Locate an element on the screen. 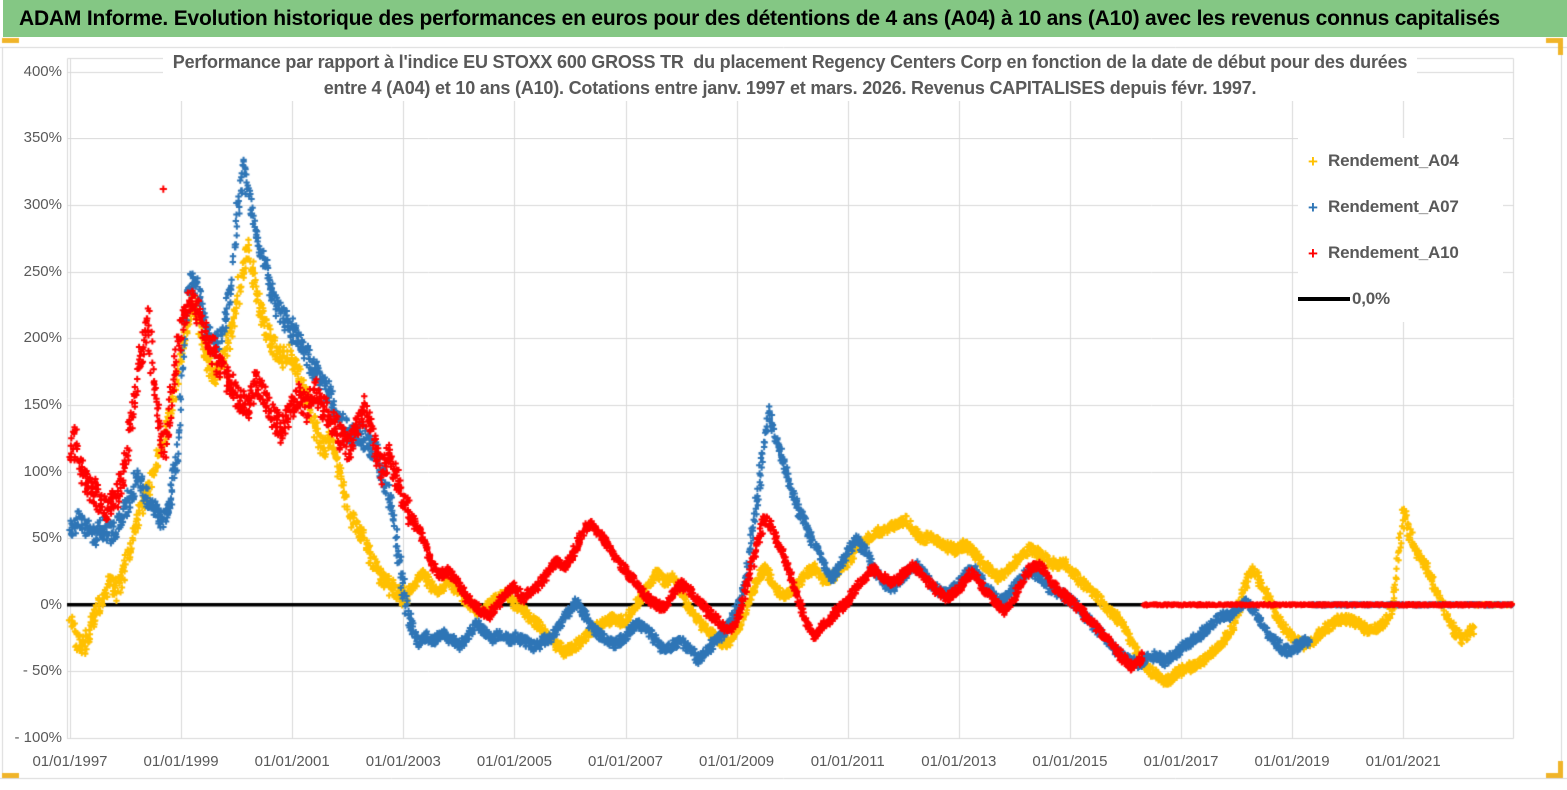 The width and height of the screenshot is (1567, 790). x-axis-tick-label: 01/01/2021 is located at coordinates (1403, 761).